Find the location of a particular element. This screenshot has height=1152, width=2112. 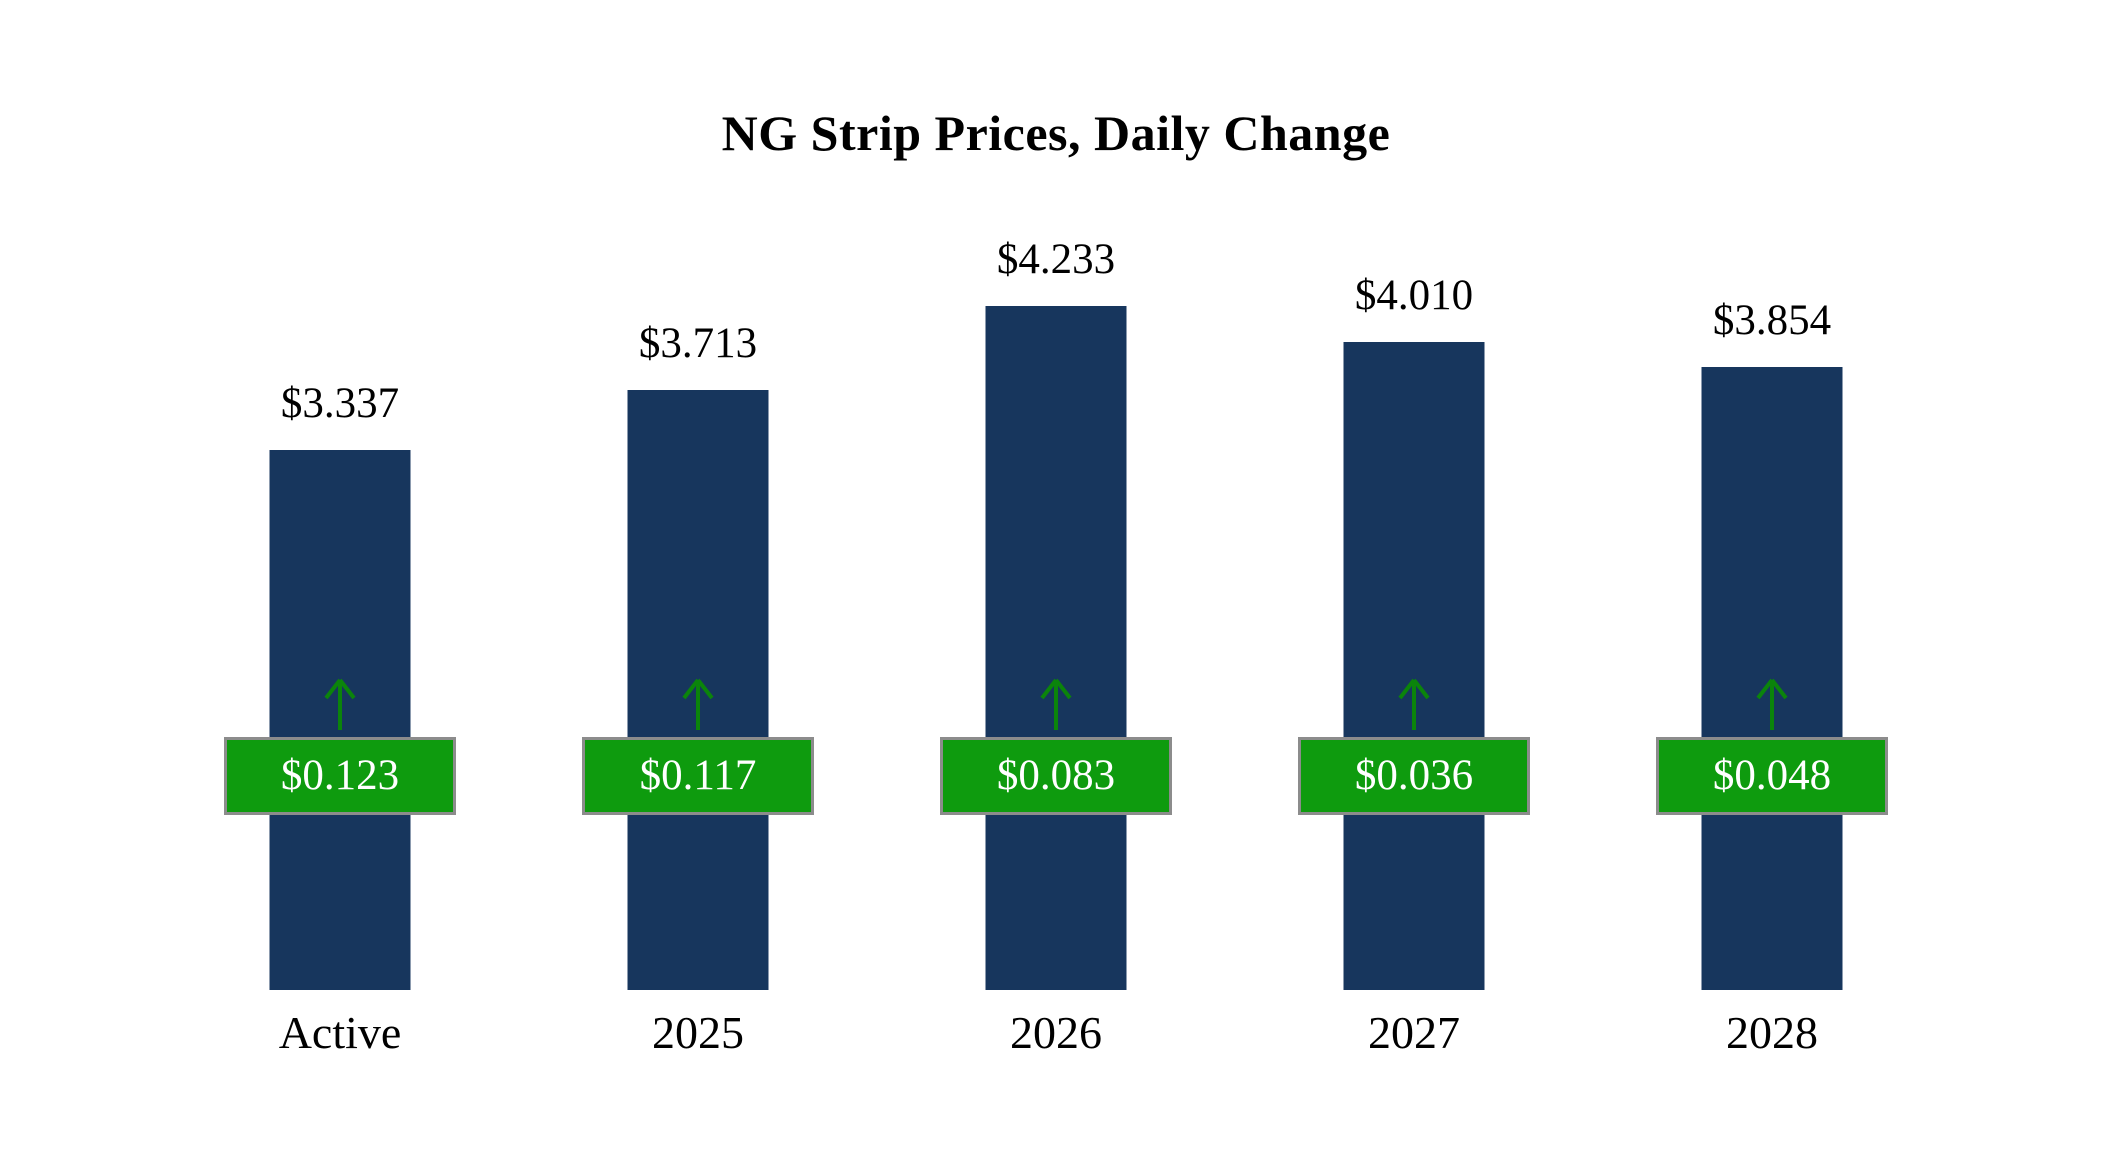

bar-value-label: $4.233 is located at coordinates (1056, 259).